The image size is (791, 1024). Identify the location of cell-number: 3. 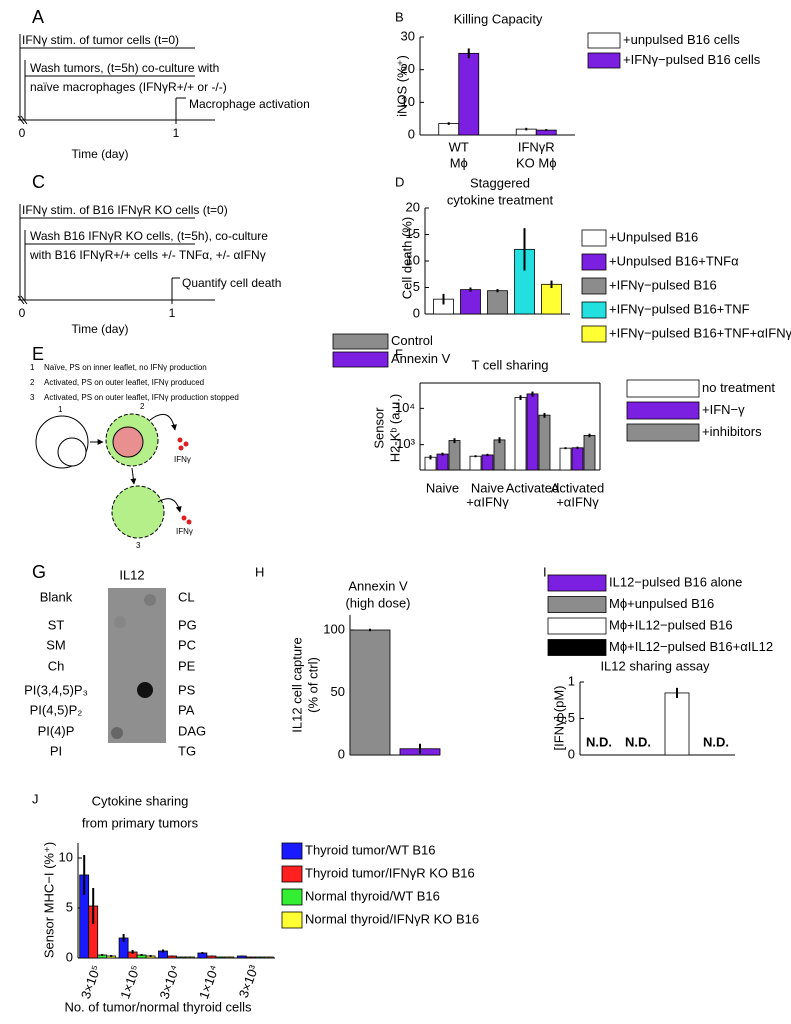
(138, 545).